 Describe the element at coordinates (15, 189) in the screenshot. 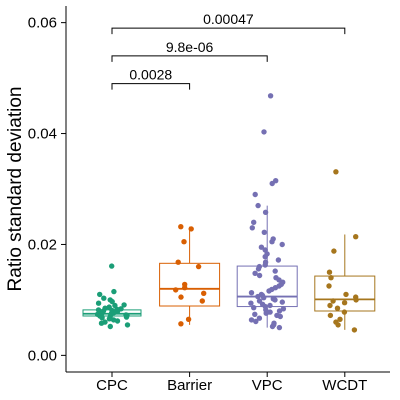

I see `y-axis-label: Ratio standard deviation` at that location.